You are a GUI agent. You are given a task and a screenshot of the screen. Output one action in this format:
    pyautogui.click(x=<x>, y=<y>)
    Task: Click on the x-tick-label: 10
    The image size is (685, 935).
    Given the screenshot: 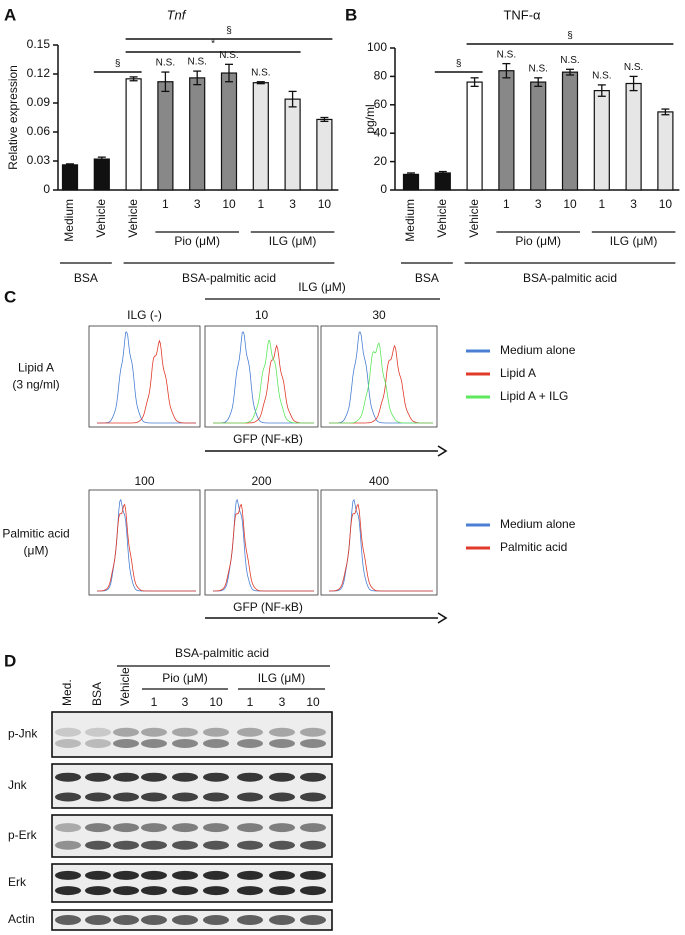 What is the action you would take?
    pyautogui.click(x=229, y=204)
    